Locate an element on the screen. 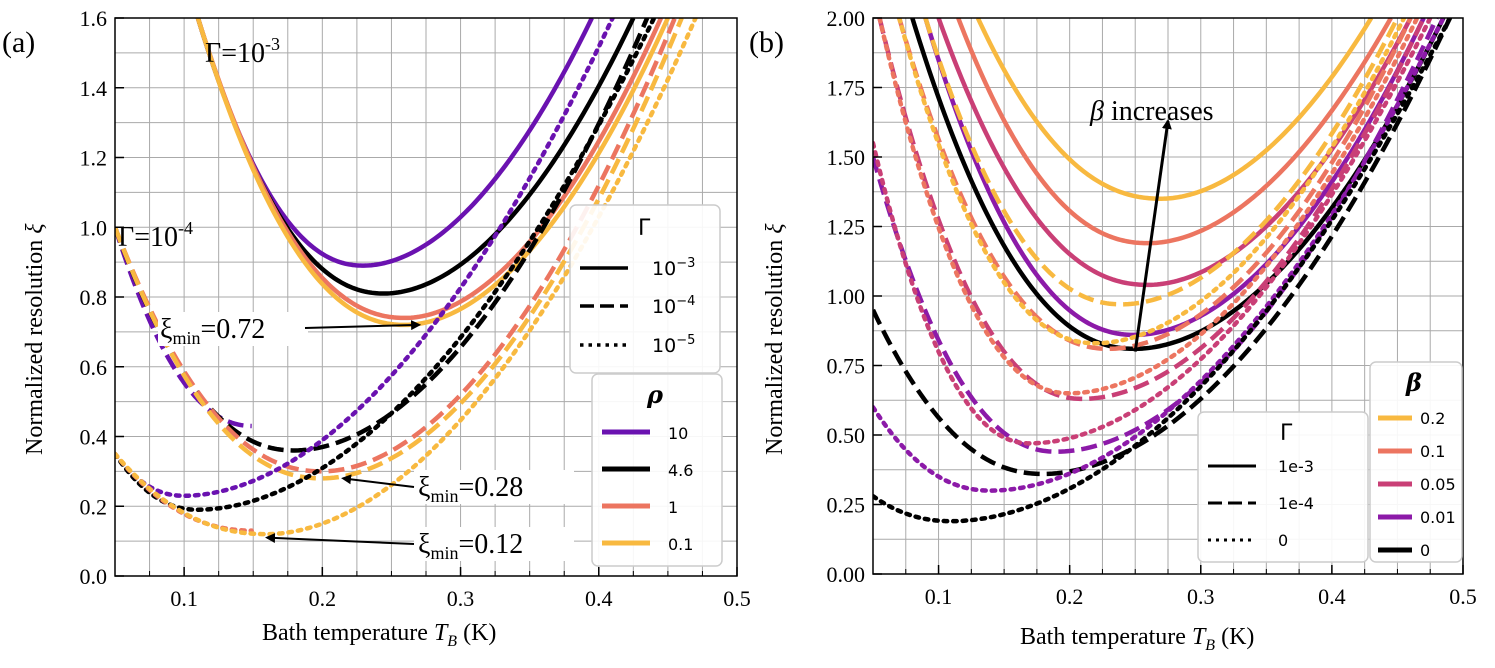  legend-rho-label: 1 is located at coordinates (673, 507).